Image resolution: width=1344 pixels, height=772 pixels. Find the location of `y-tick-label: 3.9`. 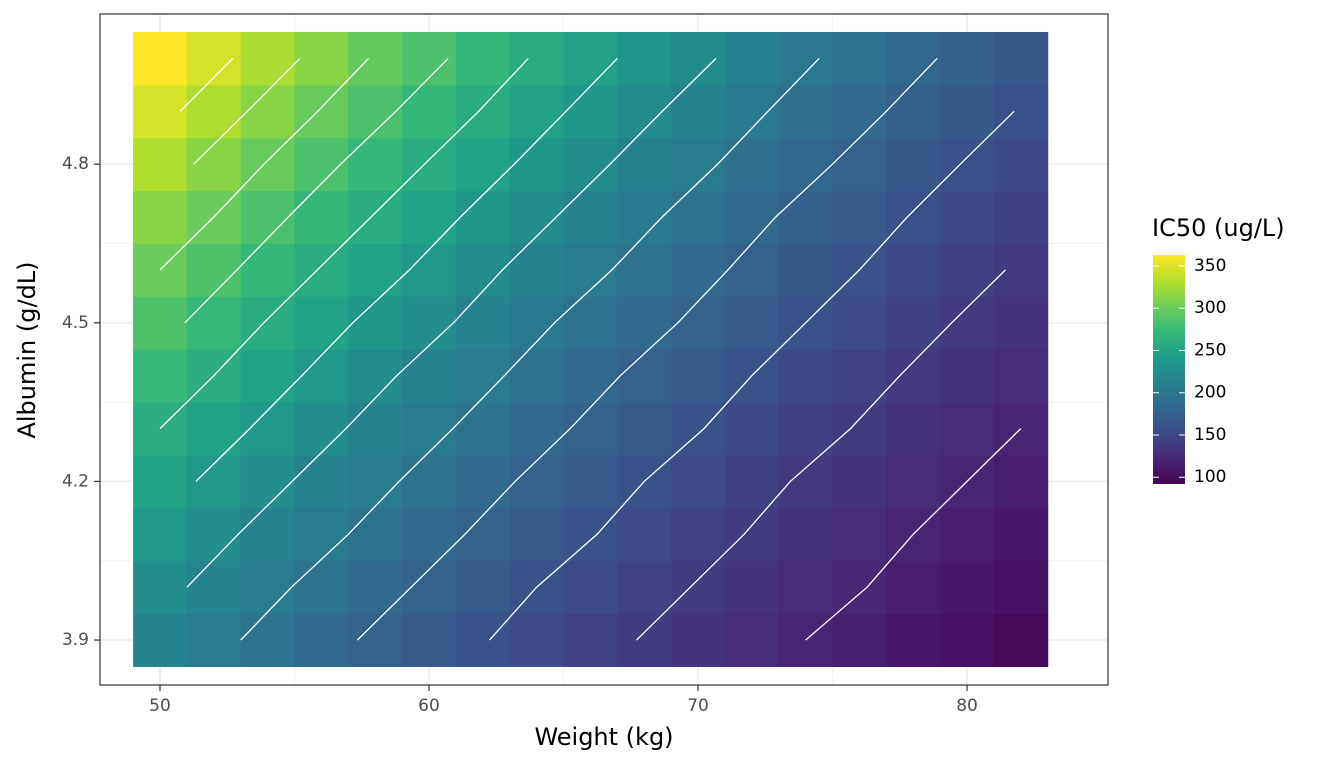

y-tick-label: 3.9 is located at coordinates (75, 640).